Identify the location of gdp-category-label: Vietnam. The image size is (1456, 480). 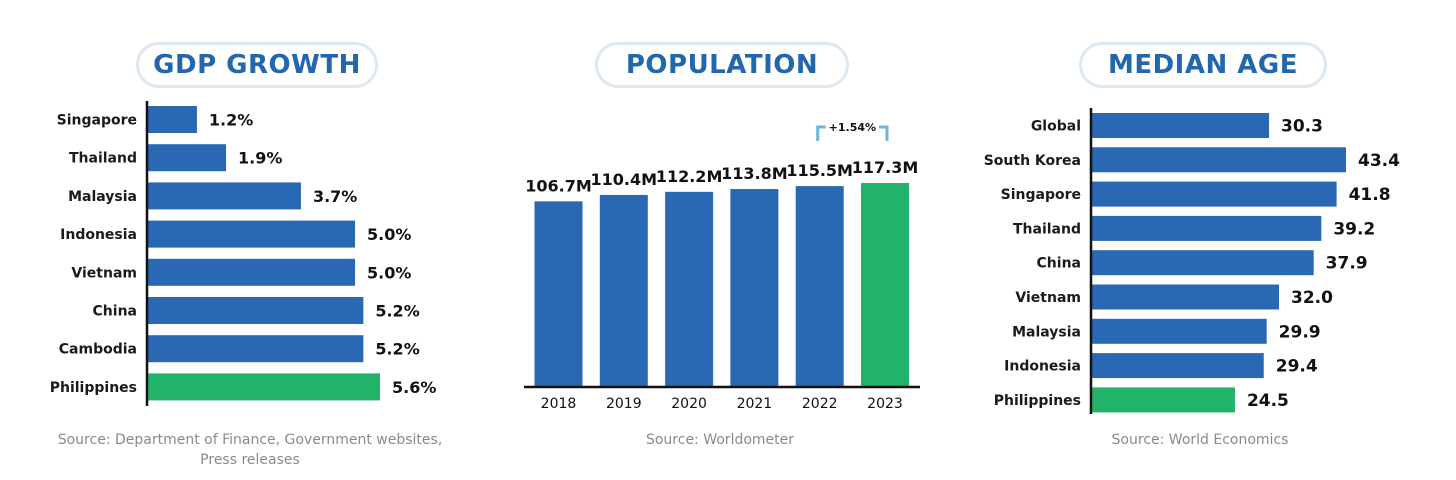
(104, 273).